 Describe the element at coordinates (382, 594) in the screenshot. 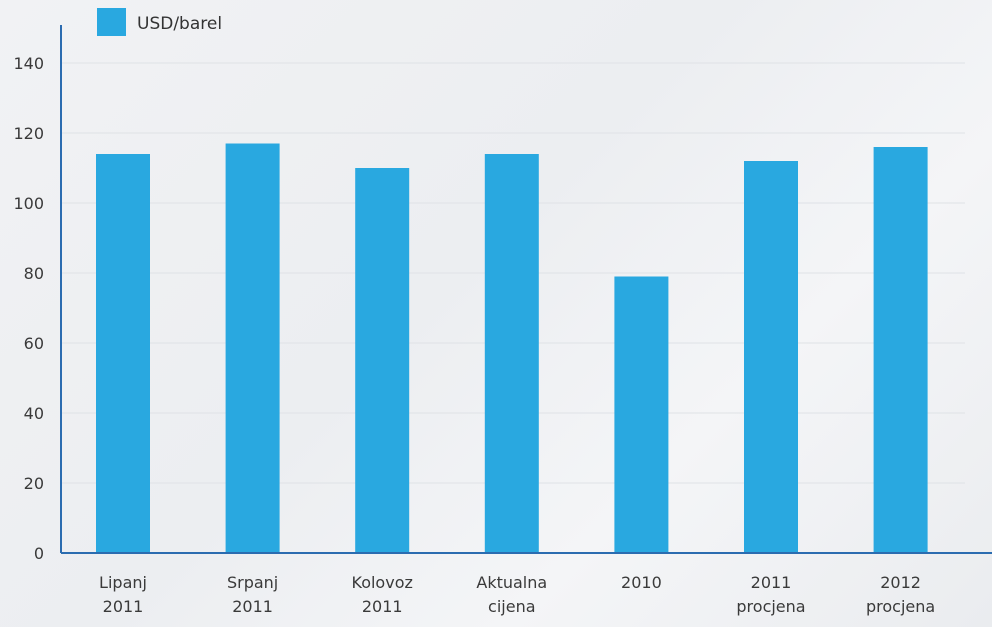

I see `x-tick-label: Kolovoz 2011` at that location.